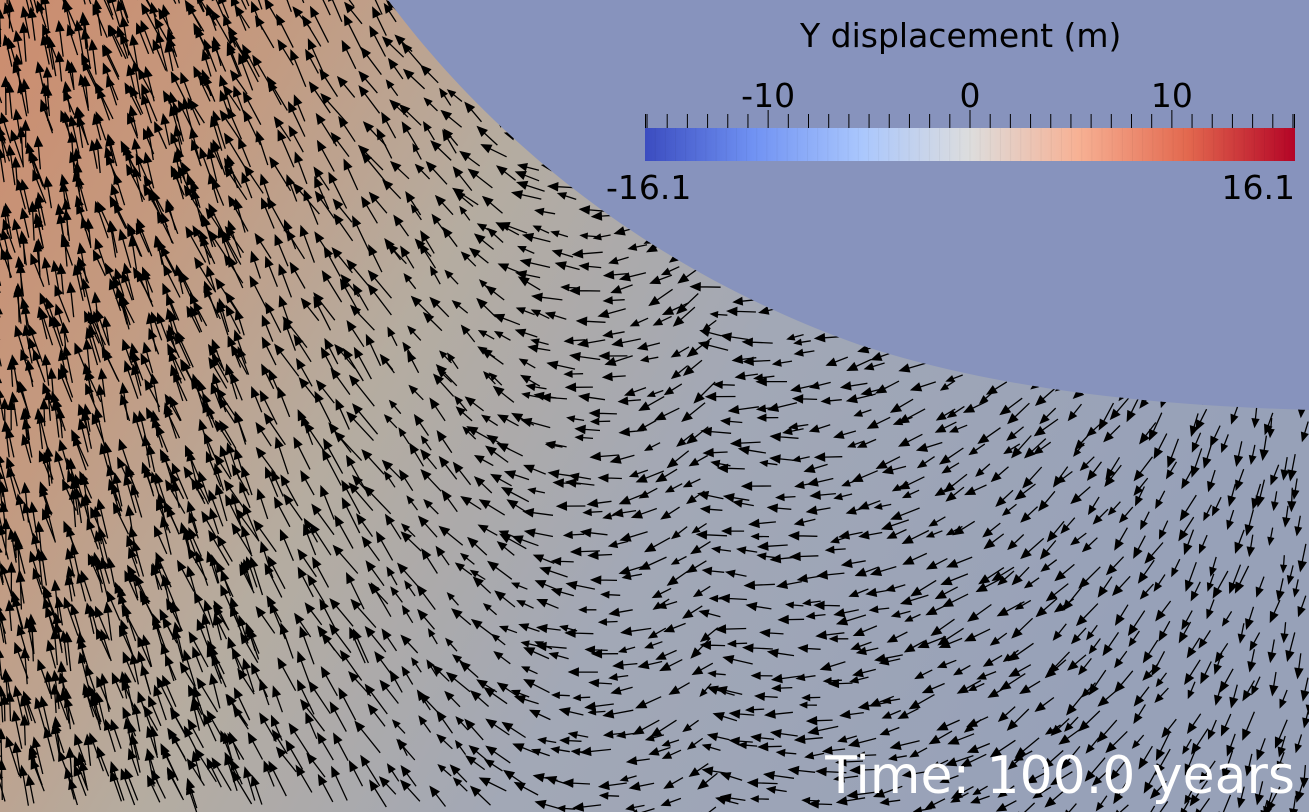  I want to click on colorbar-gradient, so click(970, 144).